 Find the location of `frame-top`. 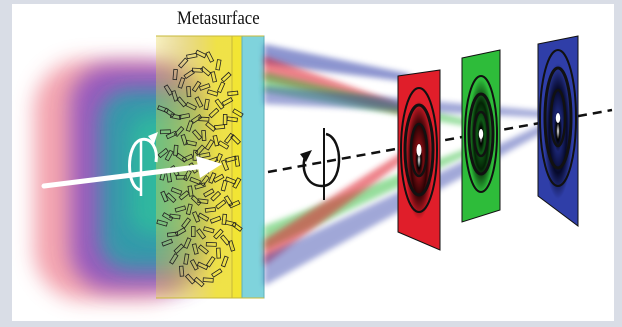

frame-top is located at coordinates (311, 2).